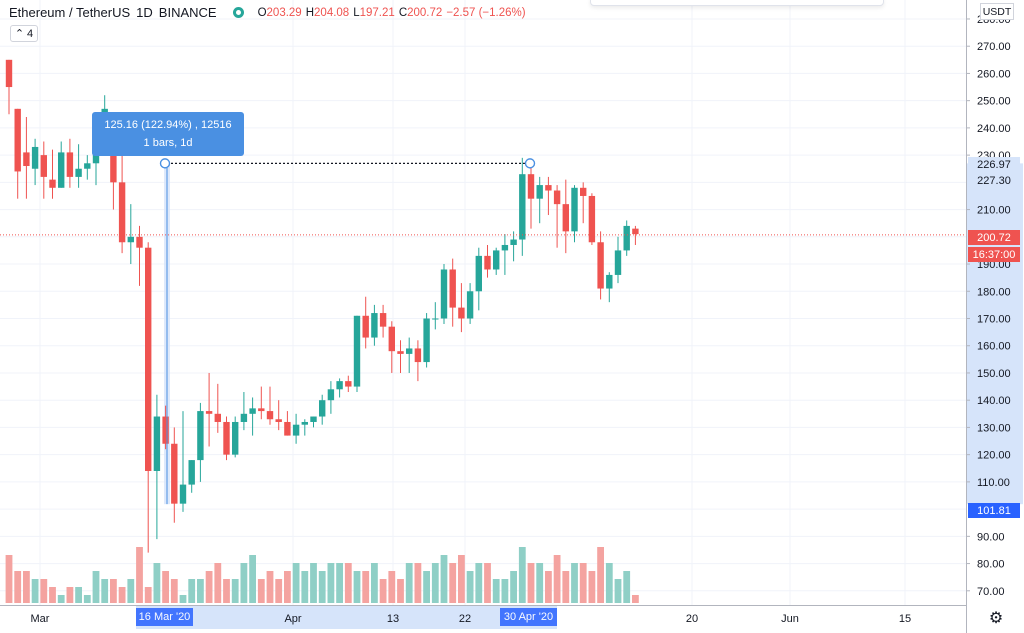  I want to click on y-tick-label: 90.00, so click(991, 537).